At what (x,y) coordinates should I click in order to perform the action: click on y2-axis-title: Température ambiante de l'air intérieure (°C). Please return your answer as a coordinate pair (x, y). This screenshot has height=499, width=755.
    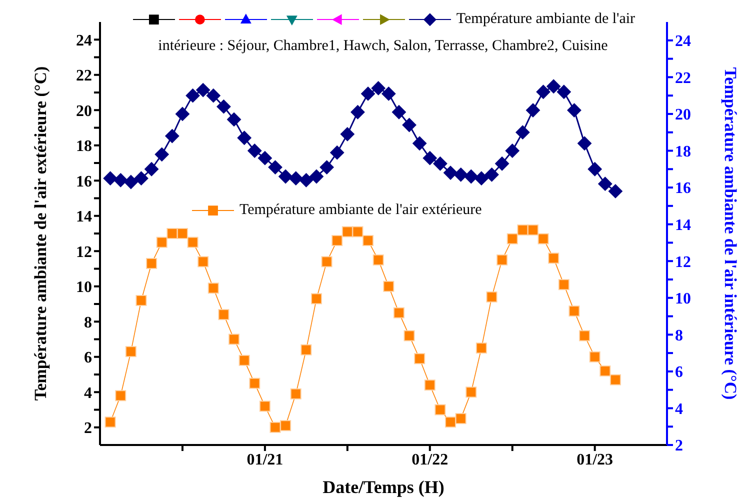
    Looking at the image, I should click on (730, 233).